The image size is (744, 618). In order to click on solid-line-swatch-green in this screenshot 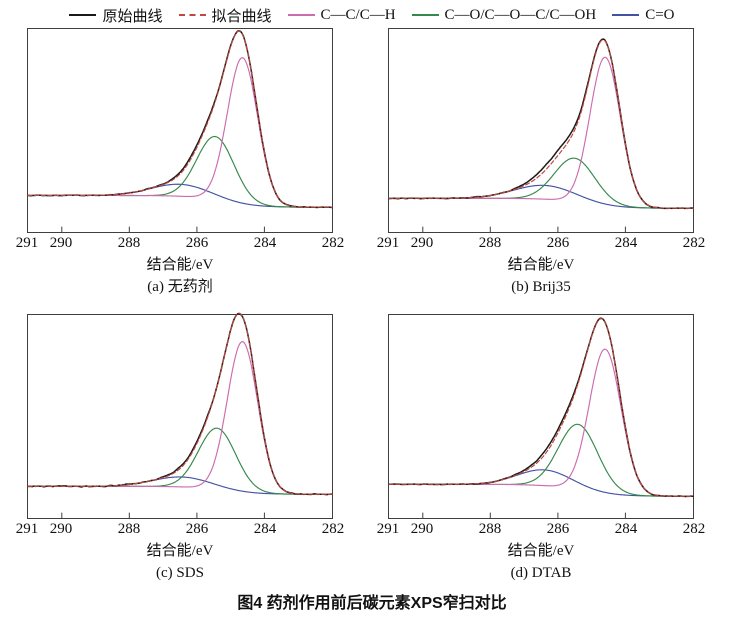, I will do `click(425, 15)`.